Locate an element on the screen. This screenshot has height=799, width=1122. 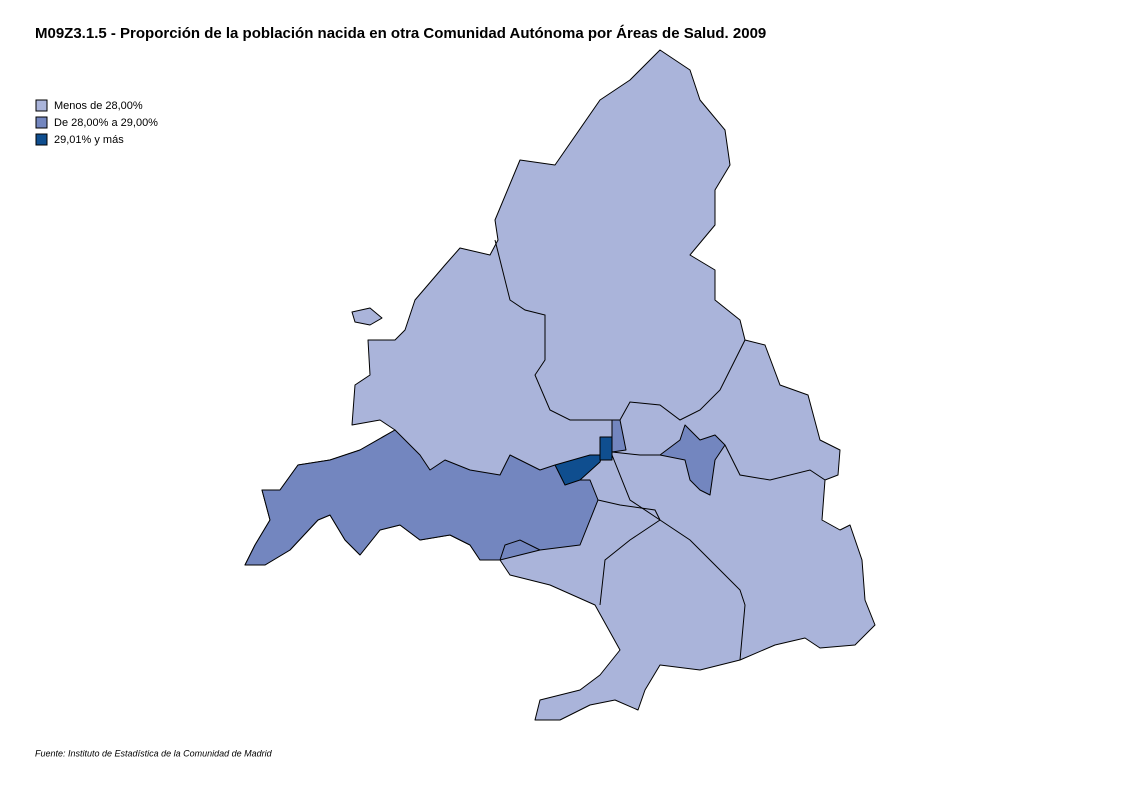
legend-label: 29,01% y más is located at coordinates (89, 140).